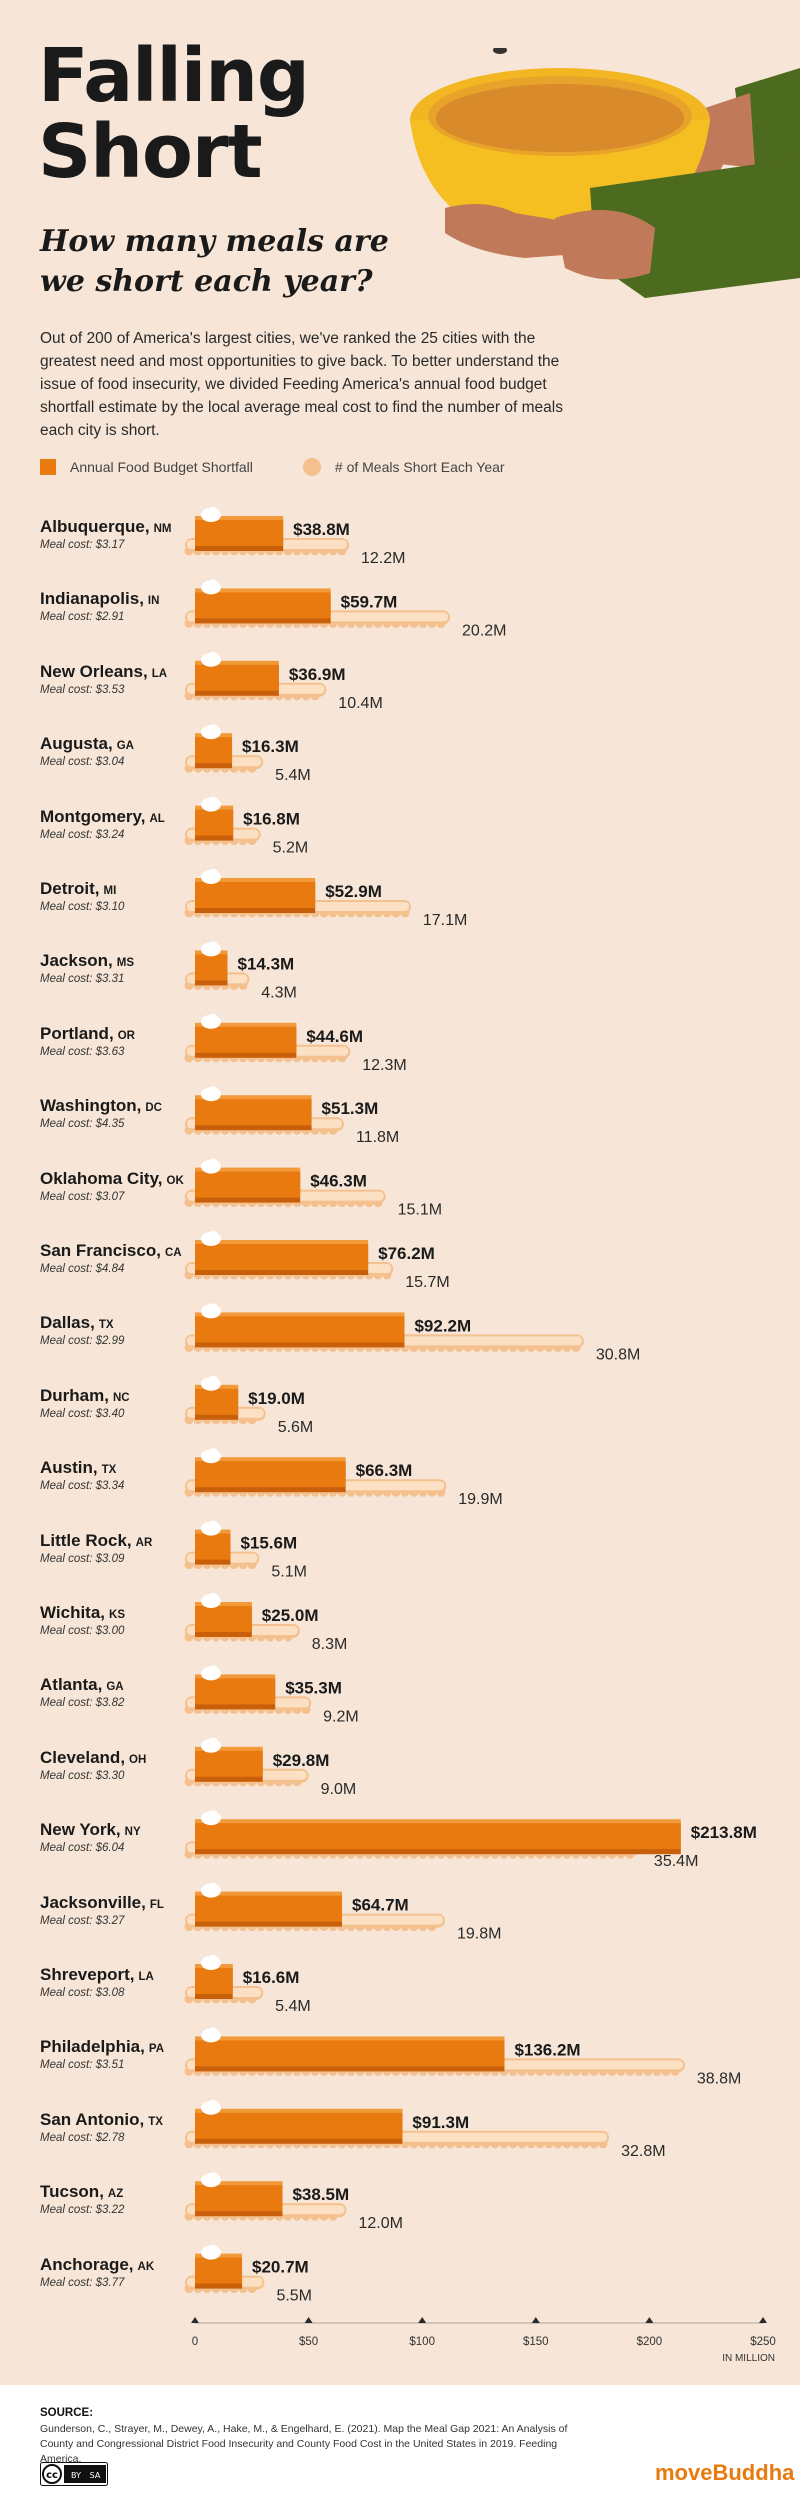 The width and height of the screenshot is (800, 2505). I want to click on city-name-text: Indianapolis, so click(90, 599).